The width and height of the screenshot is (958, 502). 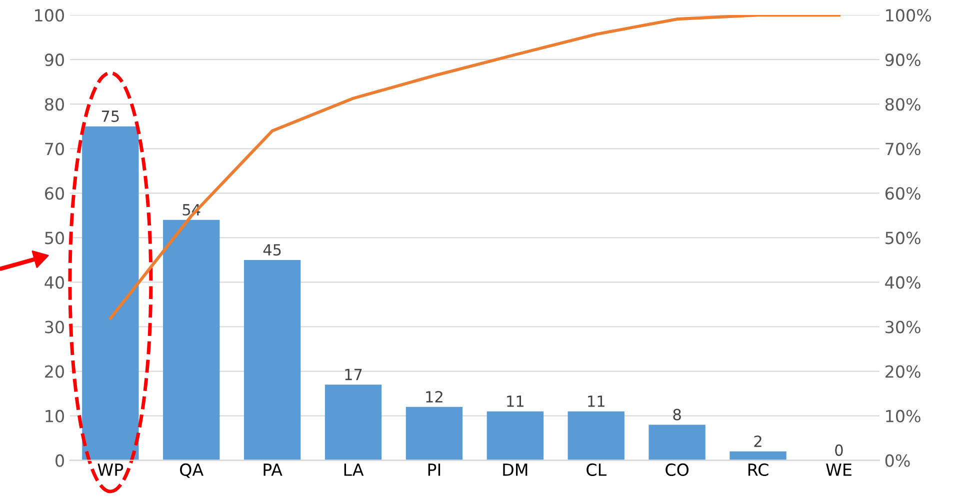 What do you see at coordinates (60, 460) in the screenshot?
I see `y-tick-label: 0` at bounding box center [60, 460].